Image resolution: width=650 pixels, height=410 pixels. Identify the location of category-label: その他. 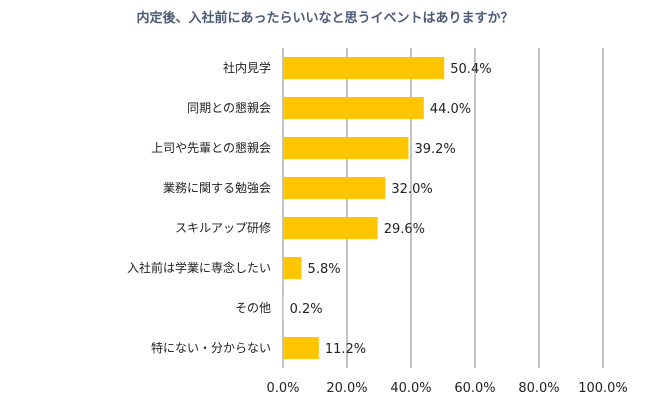
(253, 308).